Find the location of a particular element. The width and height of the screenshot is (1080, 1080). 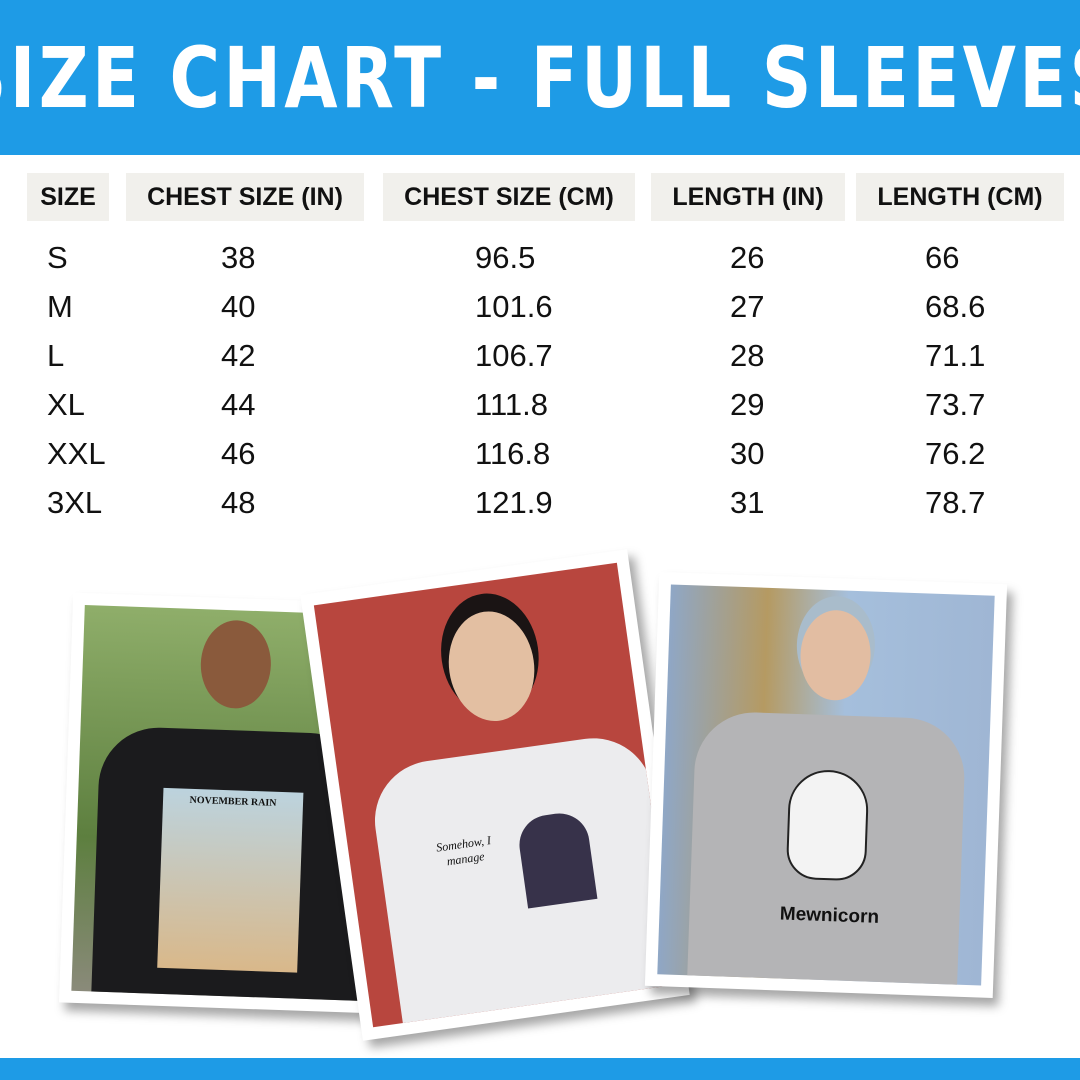

cell-size: 3XL is located at coordinates (75, 502).